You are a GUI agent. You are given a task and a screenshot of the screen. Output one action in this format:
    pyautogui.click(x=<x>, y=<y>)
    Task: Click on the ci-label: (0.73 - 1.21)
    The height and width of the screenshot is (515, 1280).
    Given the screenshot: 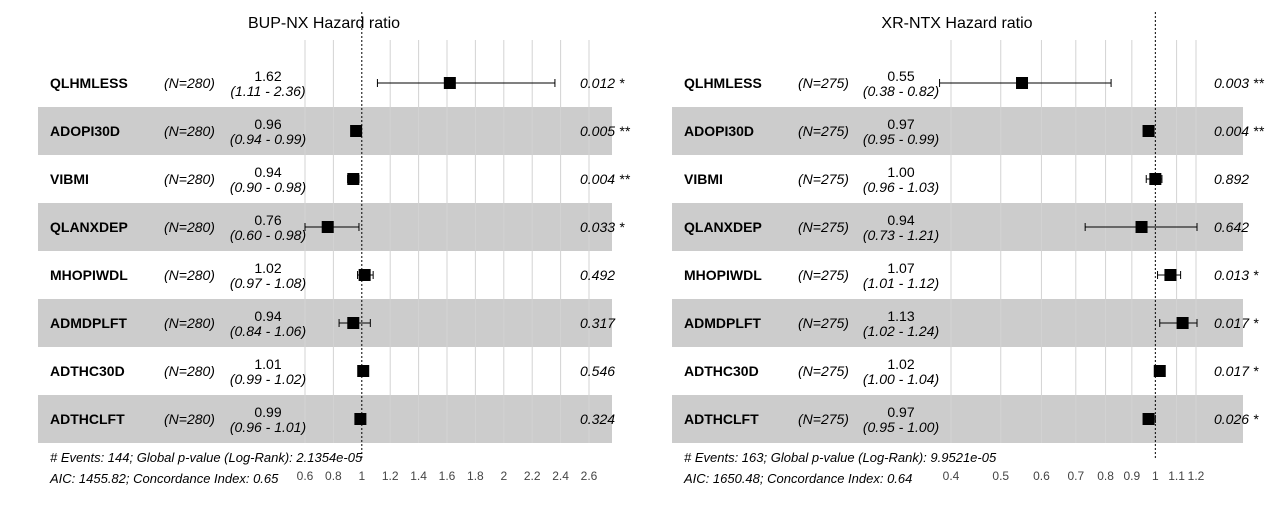 What is the action you would take?
    pyautogui.click(x=901, y=235)
    